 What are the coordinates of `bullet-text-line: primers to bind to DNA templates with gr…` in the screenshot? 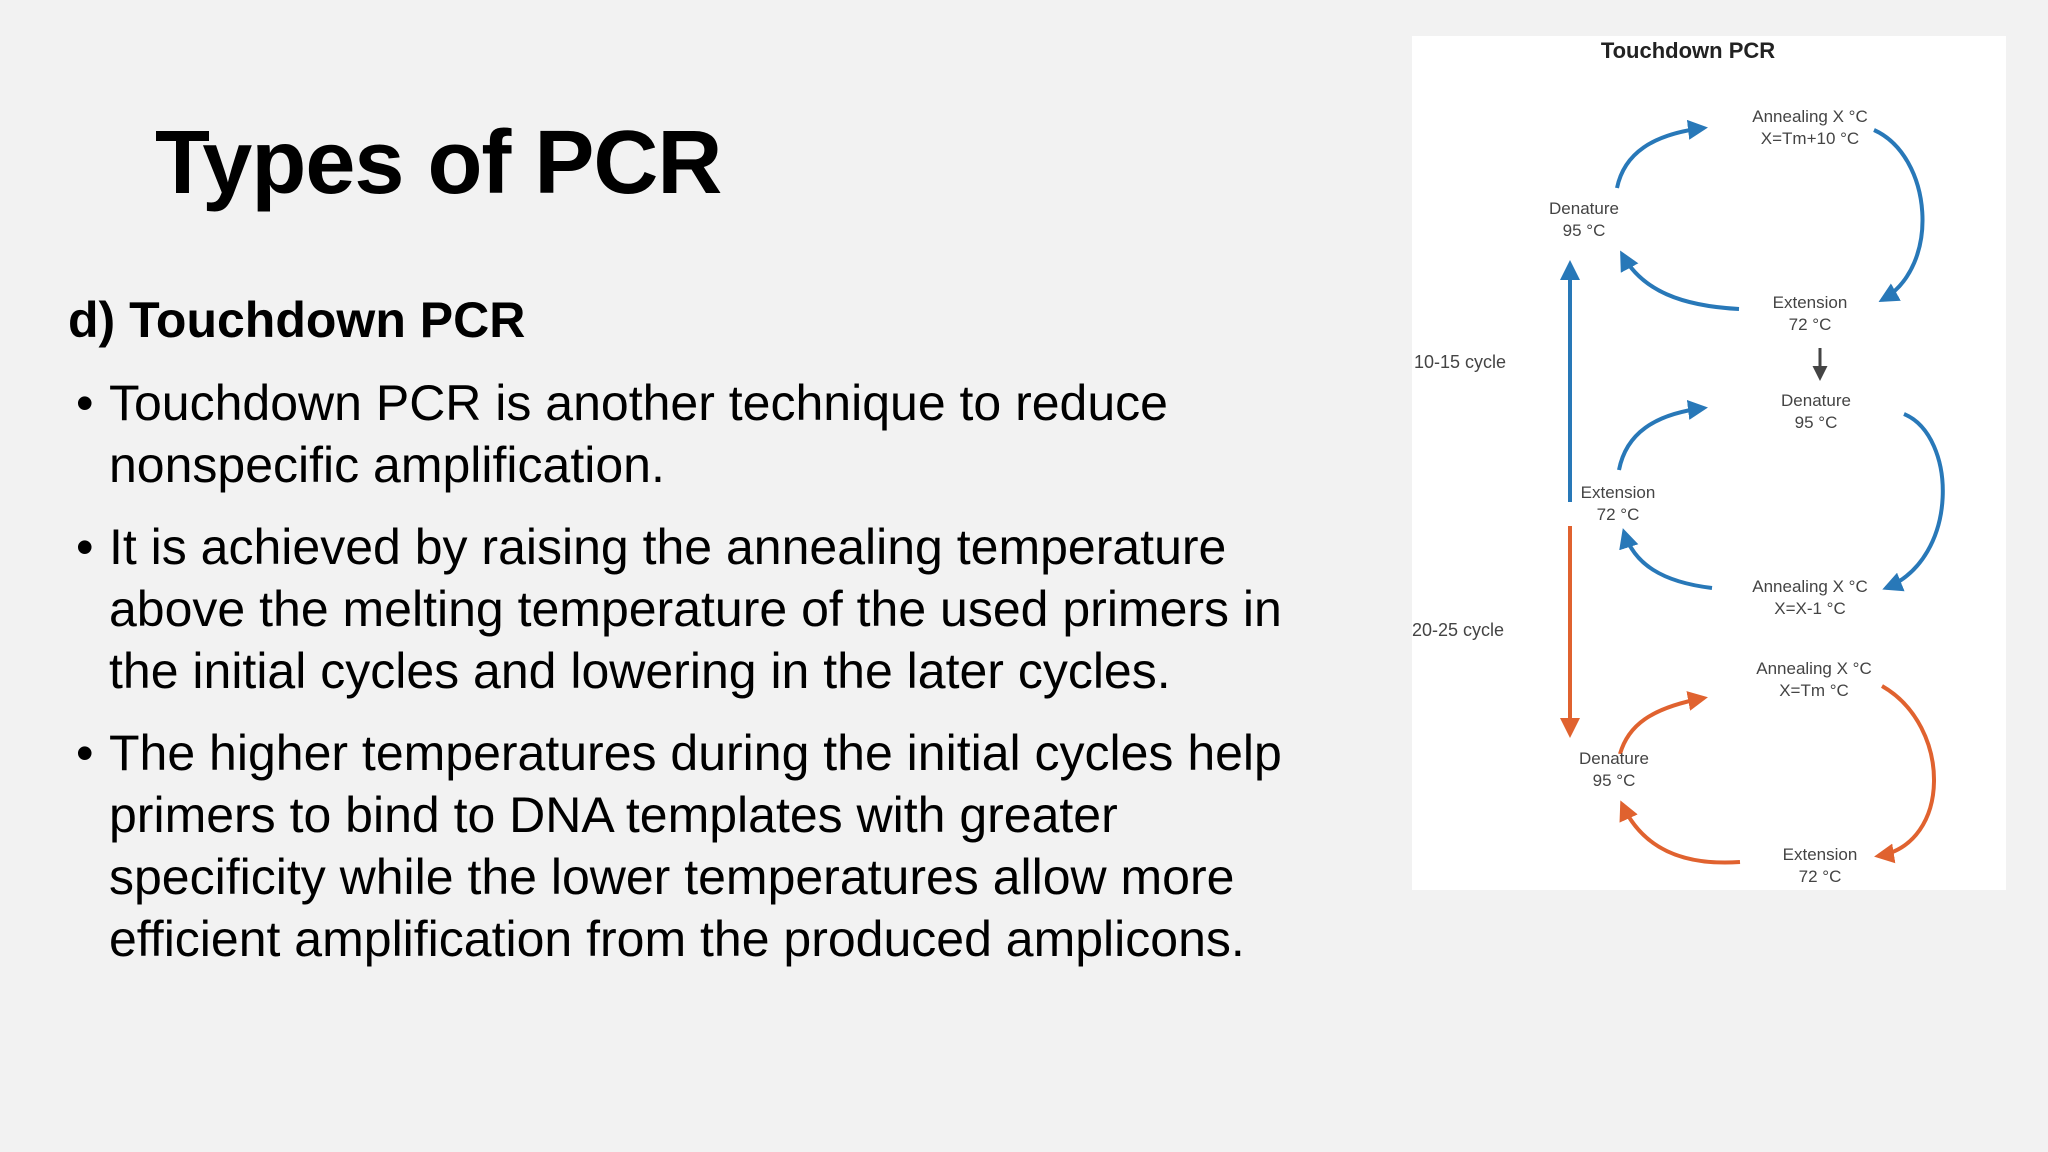 It's located at (613, 815).